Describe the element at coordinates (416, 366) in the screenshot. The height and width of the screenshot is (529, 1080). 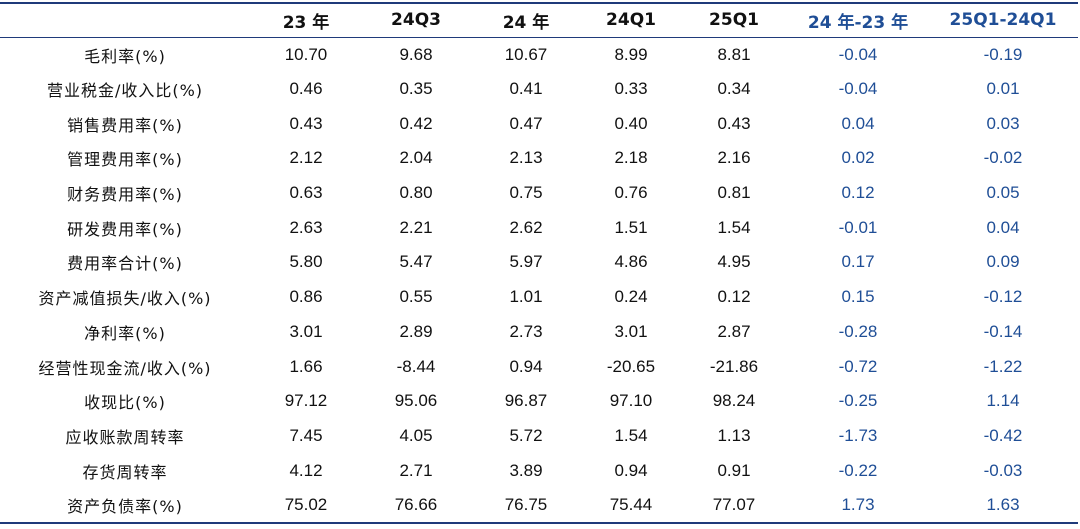
I see `value-cell: -8.44` at that location.